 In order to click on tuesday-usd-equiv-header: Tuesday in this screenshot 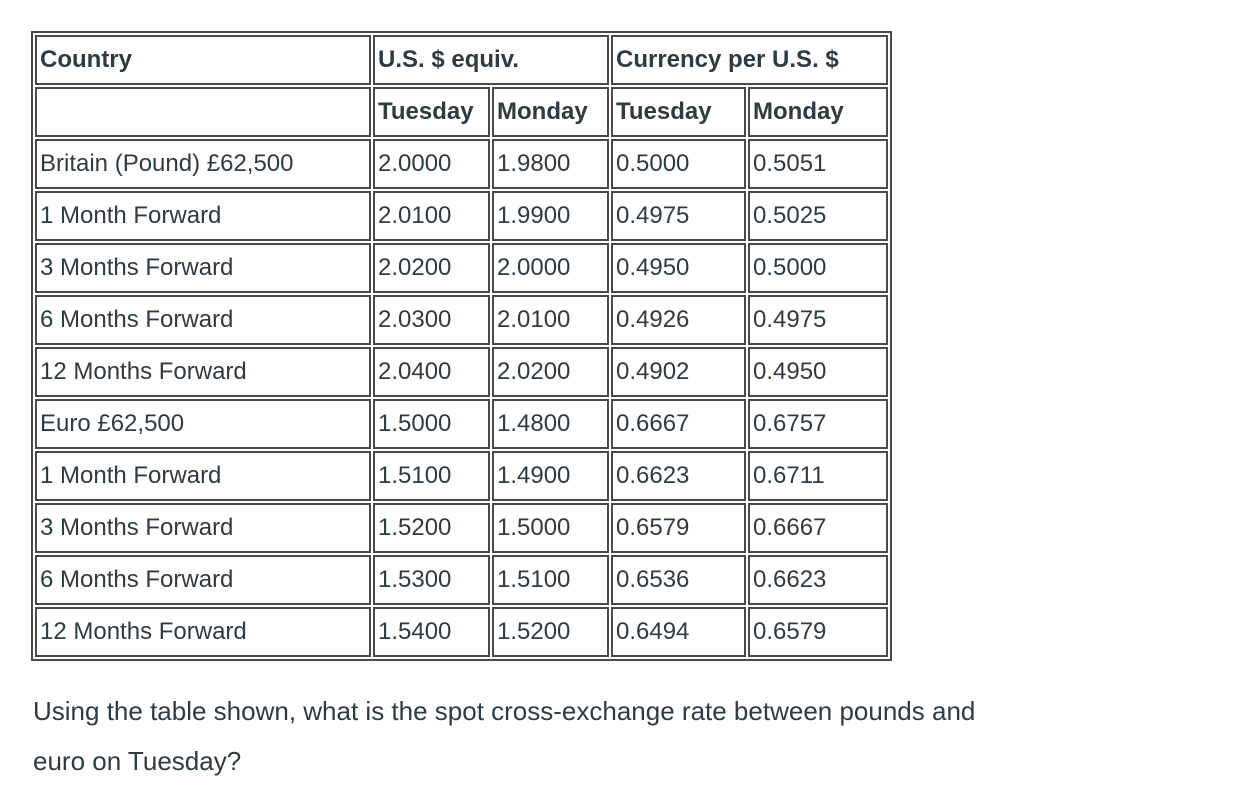, I will do `click(431, 112)`.